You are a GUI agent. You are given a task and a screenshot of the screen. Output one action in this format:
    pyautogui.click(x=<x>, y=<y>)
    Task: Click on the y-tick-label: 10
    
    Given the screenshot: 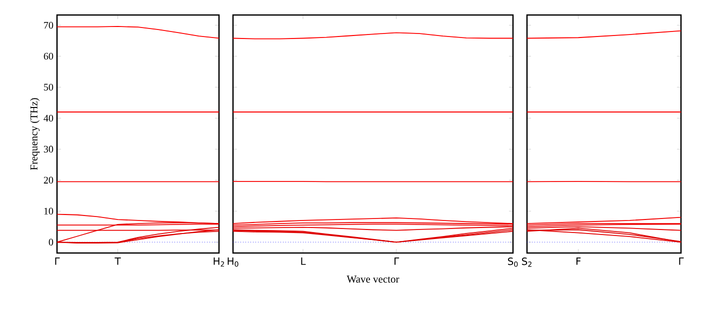 What is the action you would take?
    pyautogui.click(x=49, y=211)
    